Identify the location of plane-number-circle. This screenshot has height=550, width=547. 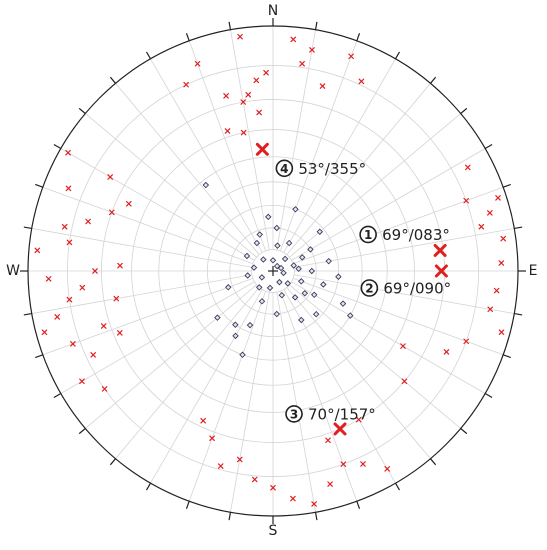
(369, 288).